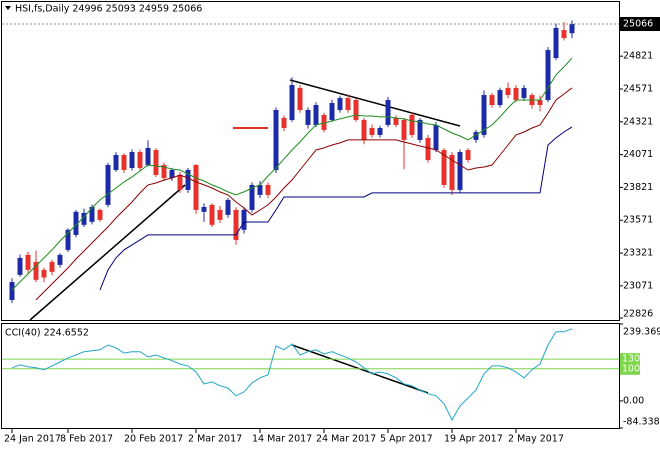 This screenshot has width=660, height=450. Describe the element at coordinates (638, 220) in the screenshot. I see `y-tick-label: 23571` at that location.